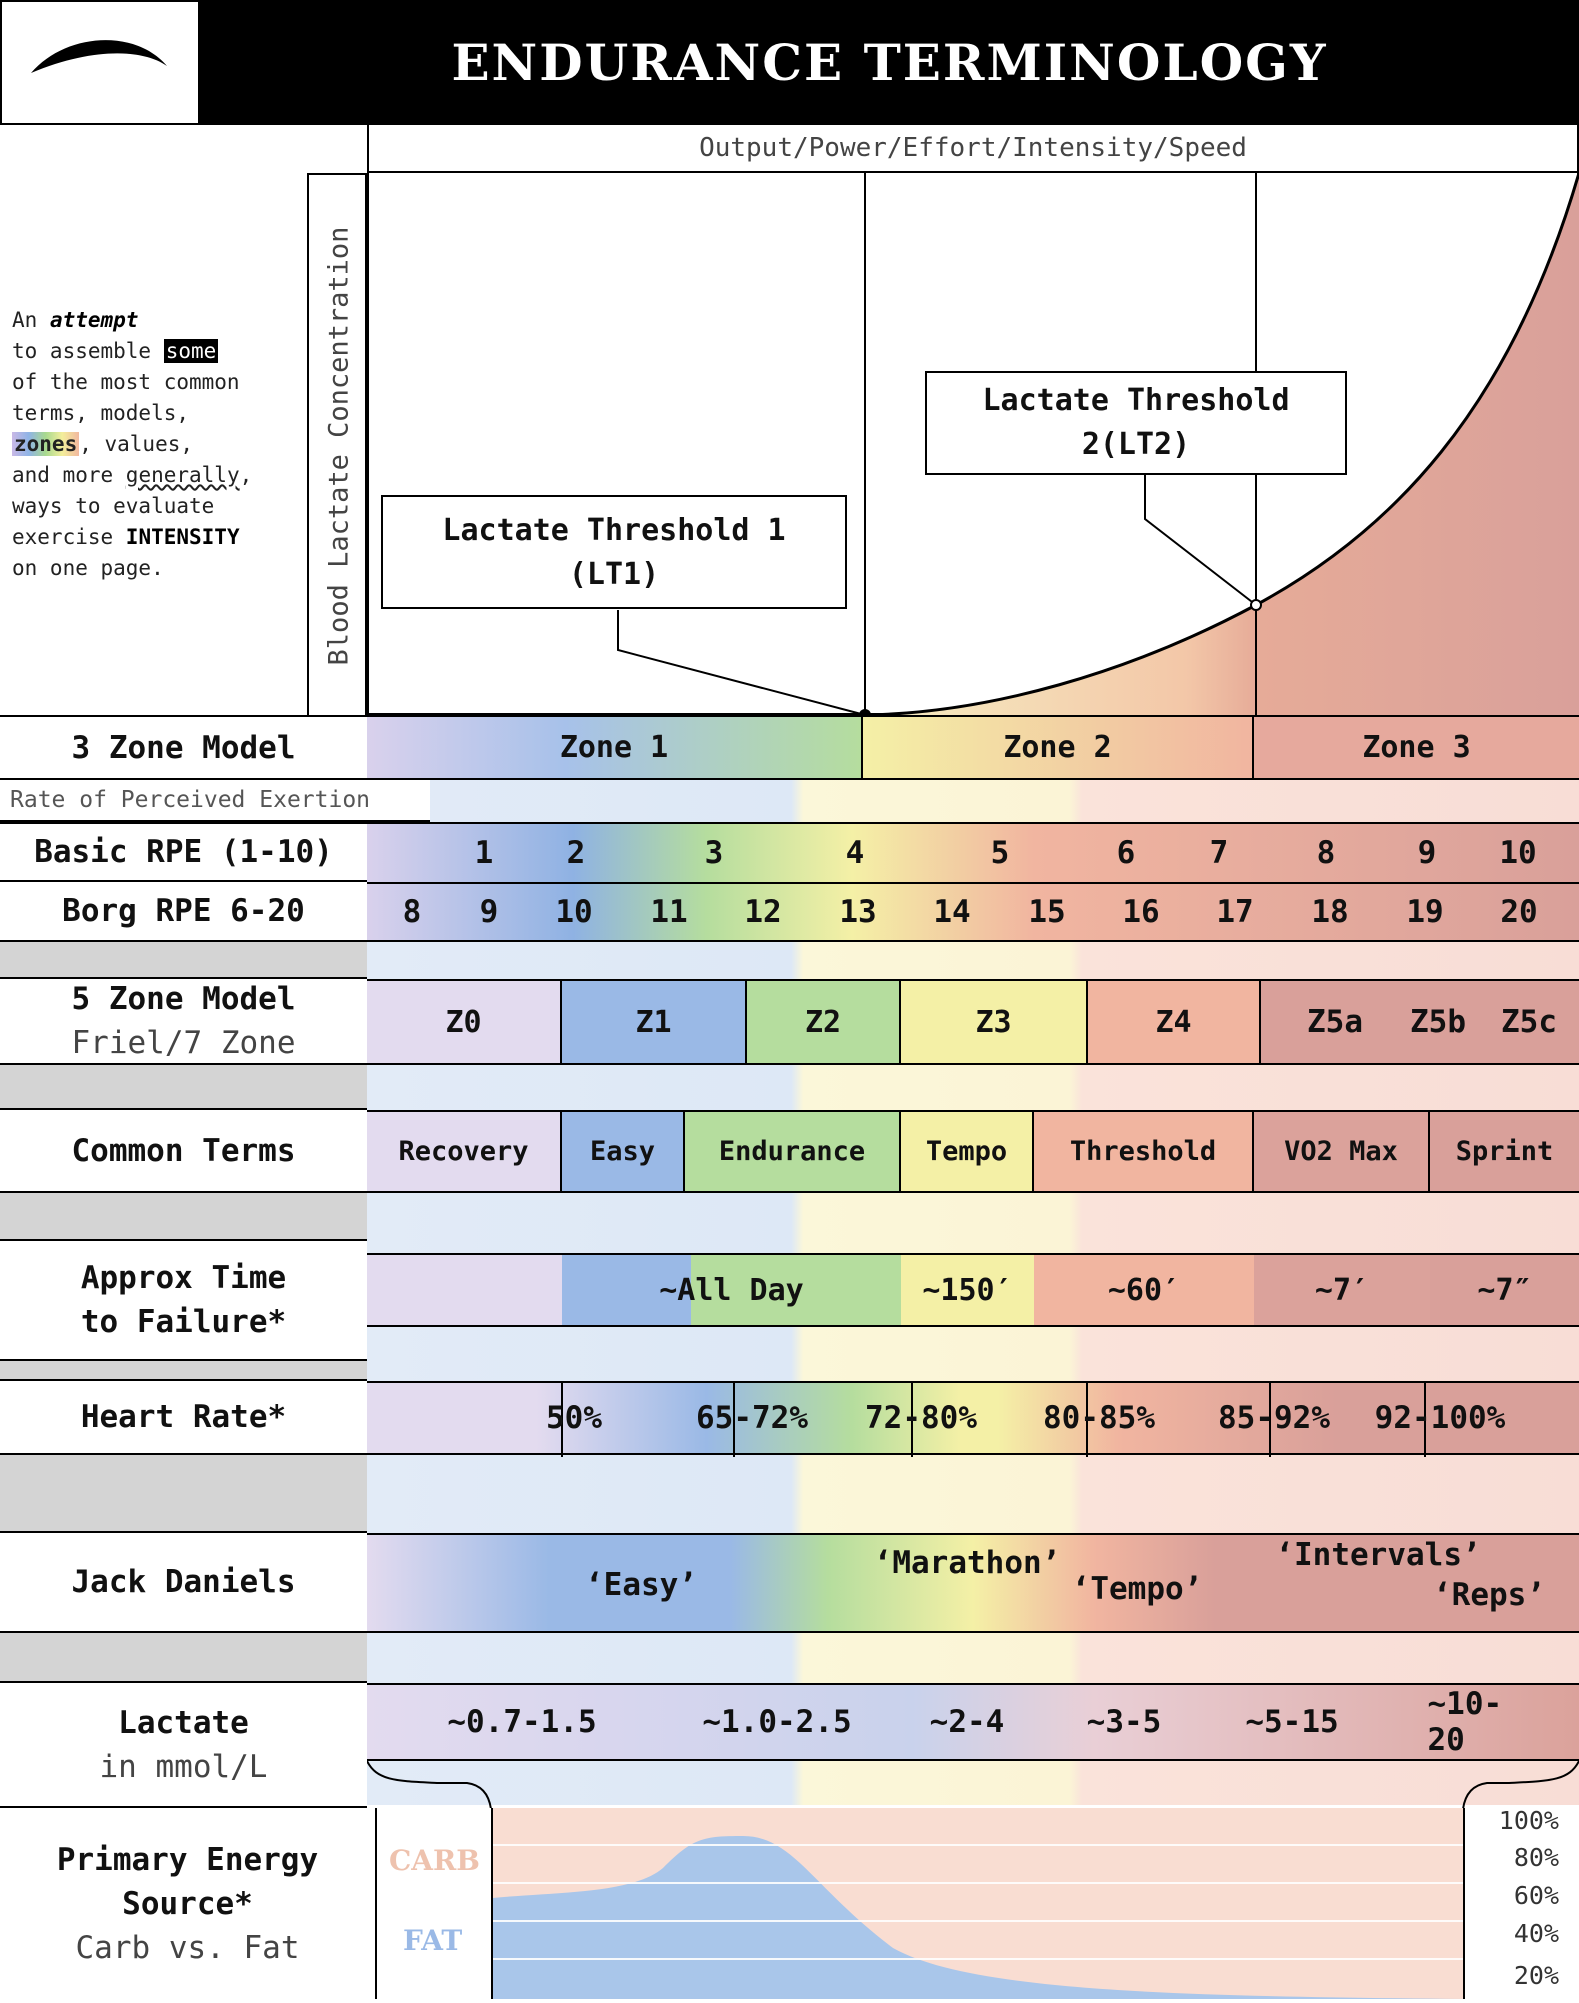 Image resolution: width=1579 pixels, height=2003 pixels. What do you see at coordinates (1058, 747) in the screenshot?
I see `zone-2-cell: Zone 2` at bounding box center [1058, 747].